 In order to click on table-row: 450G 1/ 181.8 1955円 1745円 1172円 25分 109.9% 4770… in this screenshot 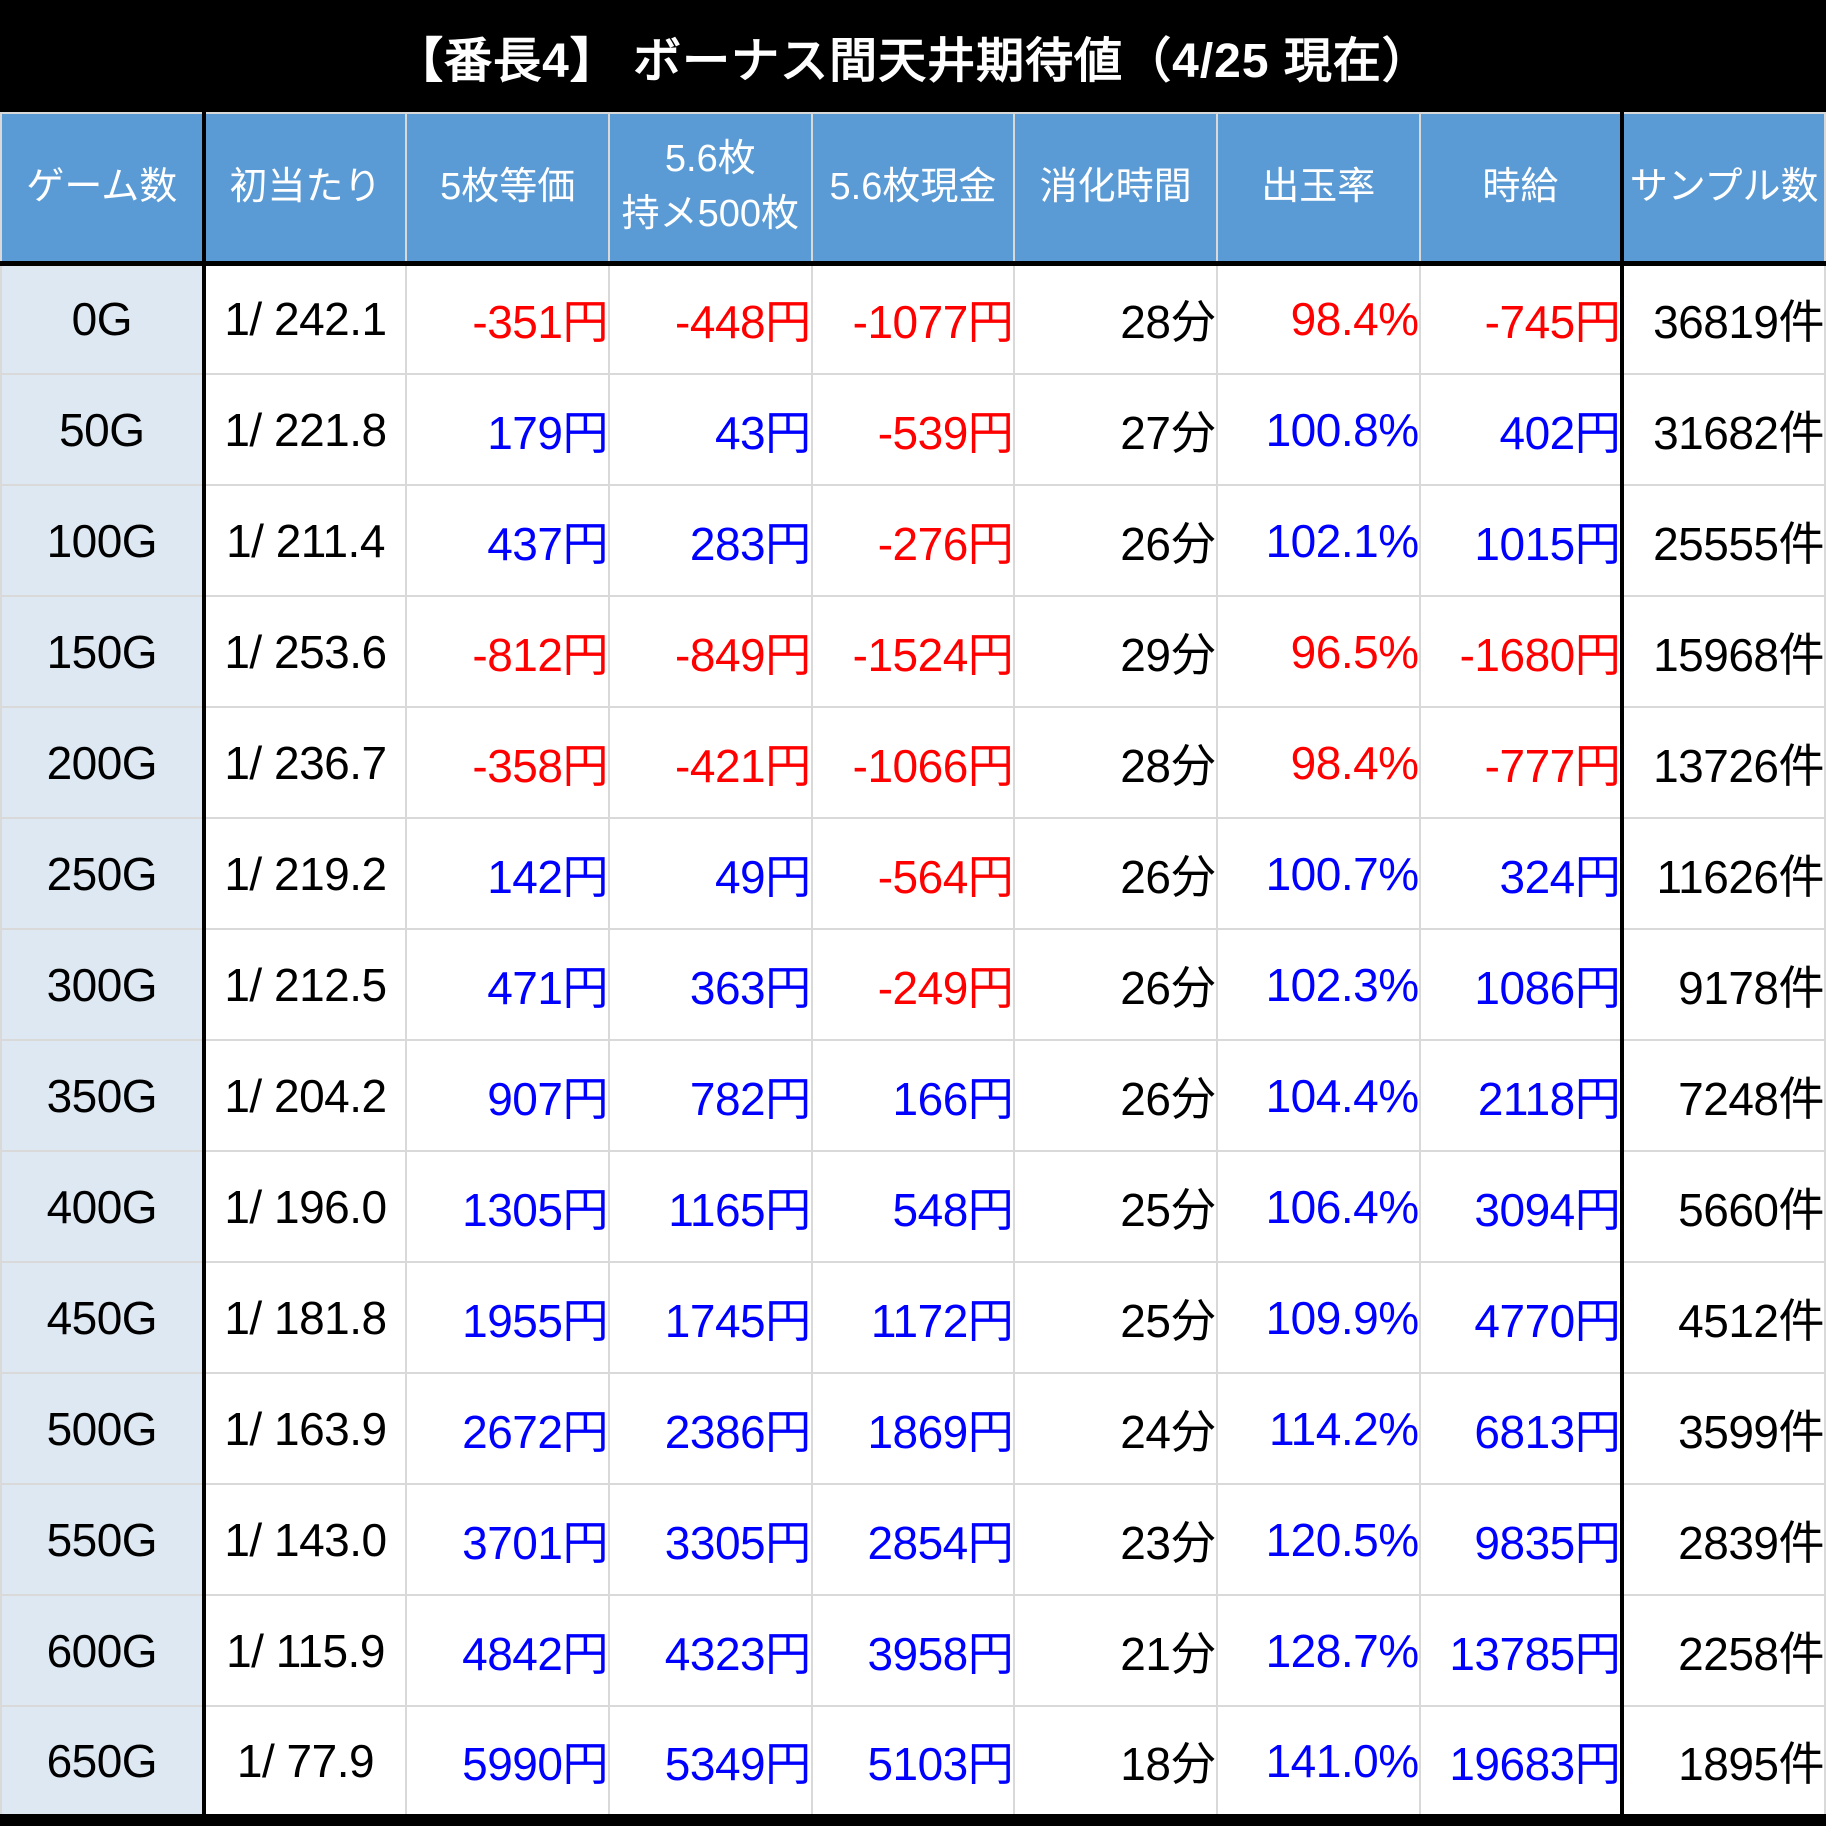, I will do `click(913, 1317)`.